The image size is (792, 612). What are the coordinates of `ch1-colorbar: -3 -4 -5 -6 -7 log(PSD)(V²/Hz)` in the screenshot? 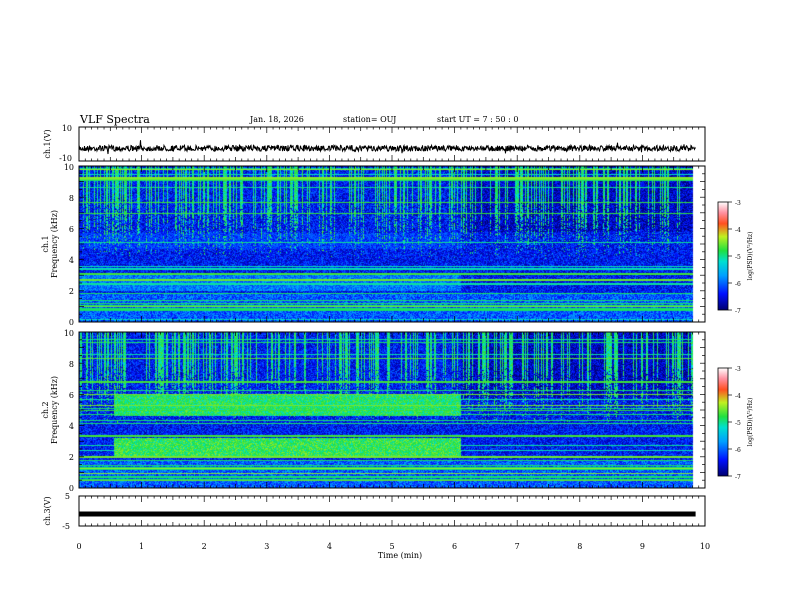 It's located at (735, 257).